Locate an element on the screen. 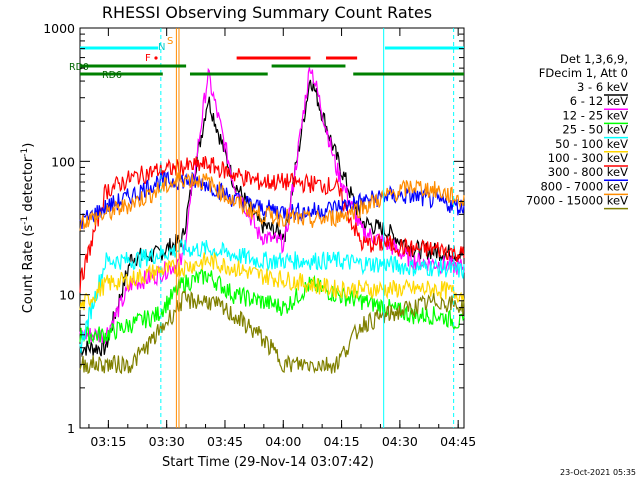  legend-label-8: 7000 - 15000 keV is located at coordinates (577, 201).